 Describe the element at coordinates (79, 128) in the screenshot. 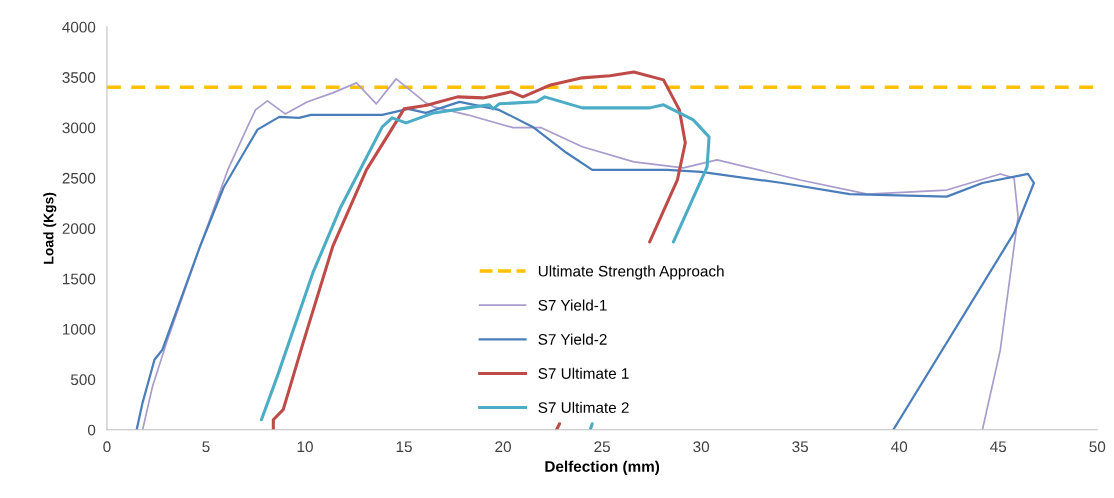

I see `y-tick-label: 3000` at that location.